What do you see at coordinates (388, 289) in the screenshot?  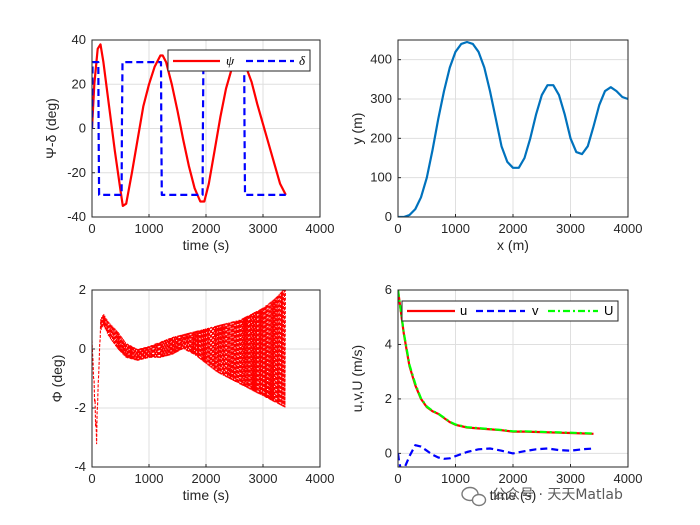 I see `y-tick-label: 6` at bounding box center [388, 289].